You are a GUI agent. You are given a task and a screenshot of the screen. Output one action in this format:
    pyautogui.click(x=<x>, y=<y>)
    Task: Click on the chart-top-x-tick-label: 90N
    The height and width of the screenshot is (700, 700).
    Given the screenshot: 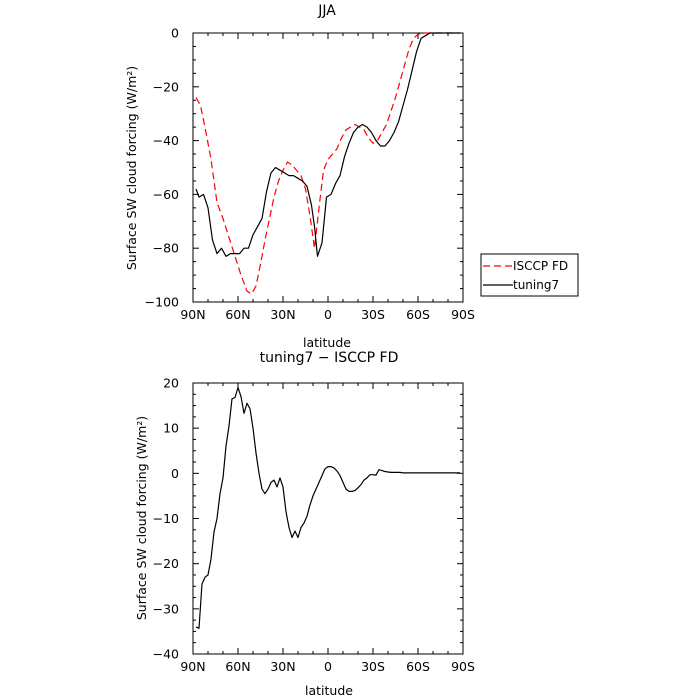 What is the action you would take?
    pyautogui.click(x=192, y=314)
    